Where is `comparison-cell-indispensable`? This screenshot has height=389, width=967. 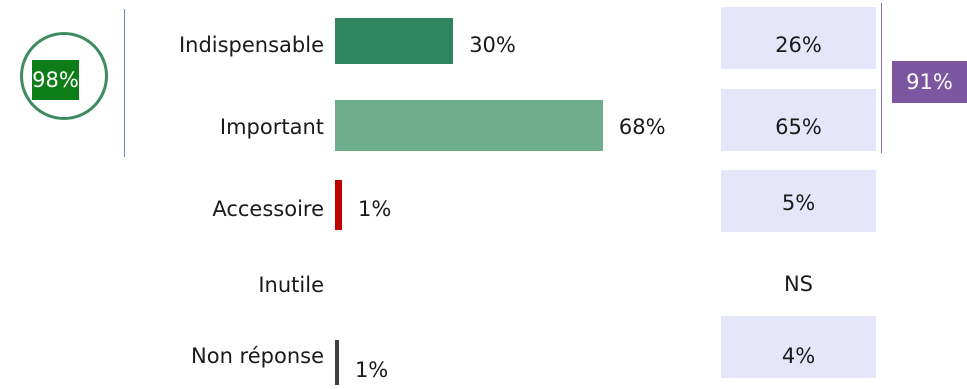
comparison-cell-indispensable is located at coordinates (798, 38).